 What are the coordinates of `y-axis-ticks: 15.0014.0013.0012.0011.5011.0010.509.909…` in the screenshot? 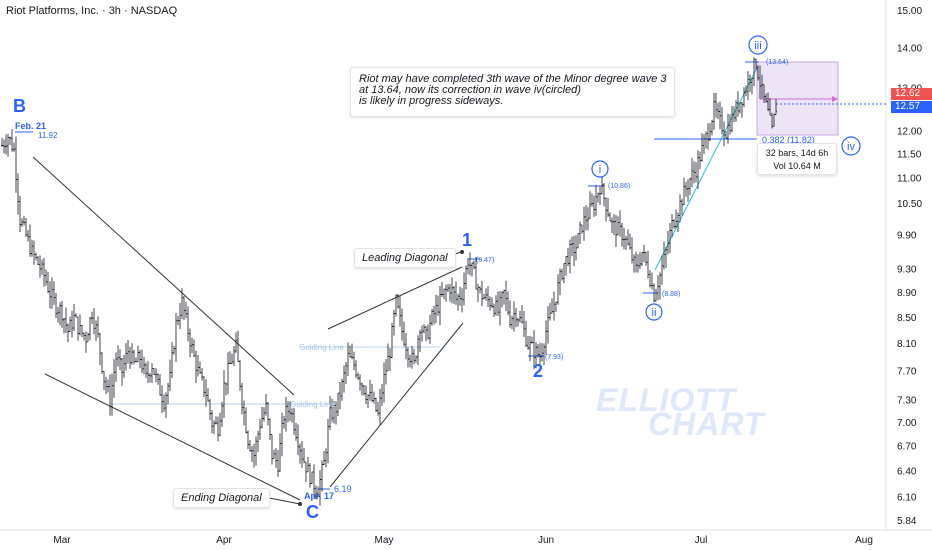 It's located at (909, 266).